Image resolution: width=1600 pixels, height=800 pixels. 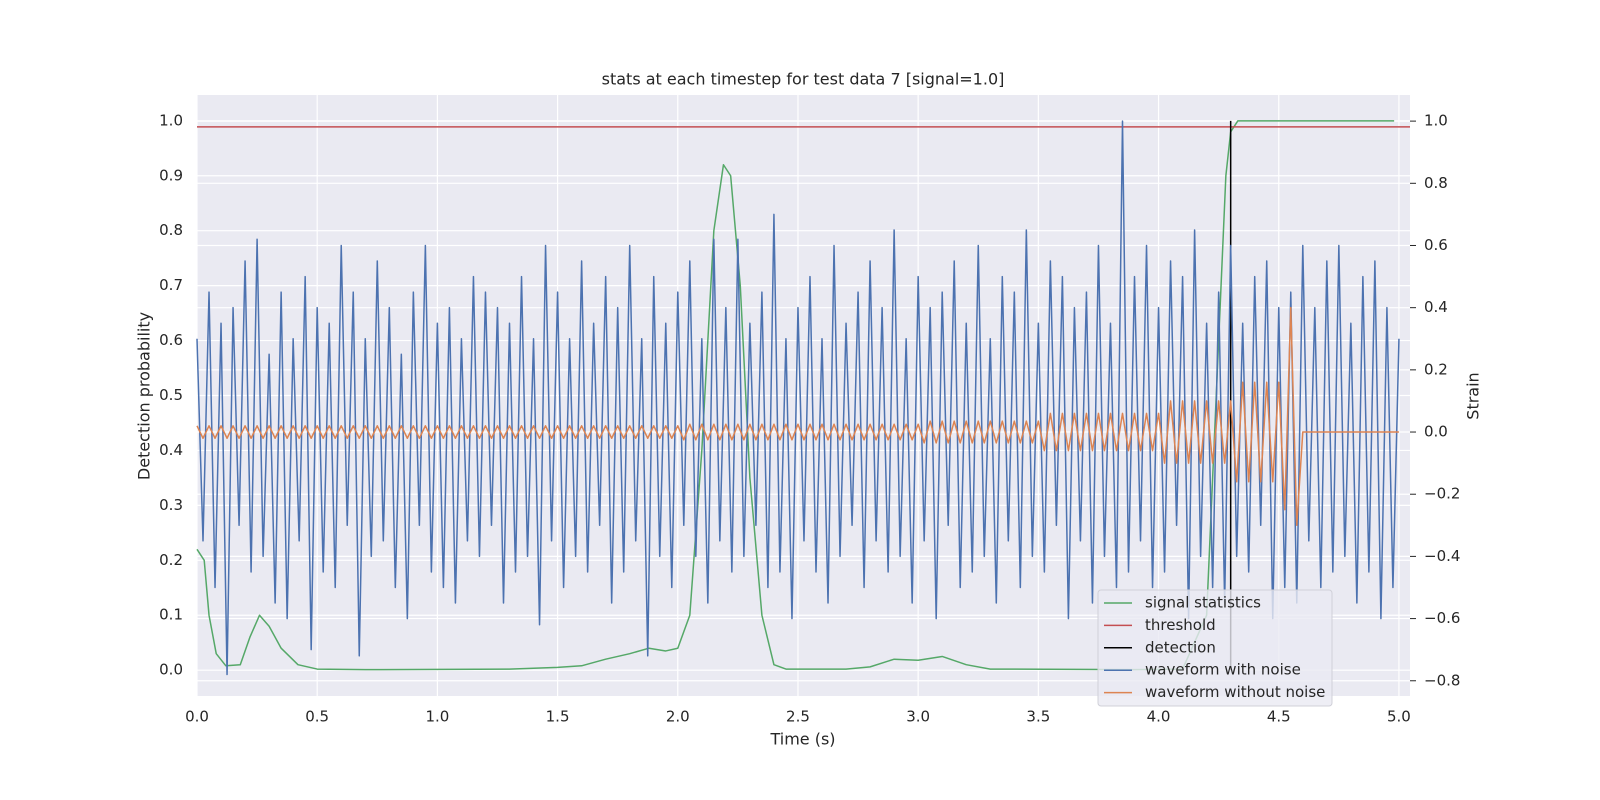 I want to click on legend-label: threshold, so click(x=1180, y=625).